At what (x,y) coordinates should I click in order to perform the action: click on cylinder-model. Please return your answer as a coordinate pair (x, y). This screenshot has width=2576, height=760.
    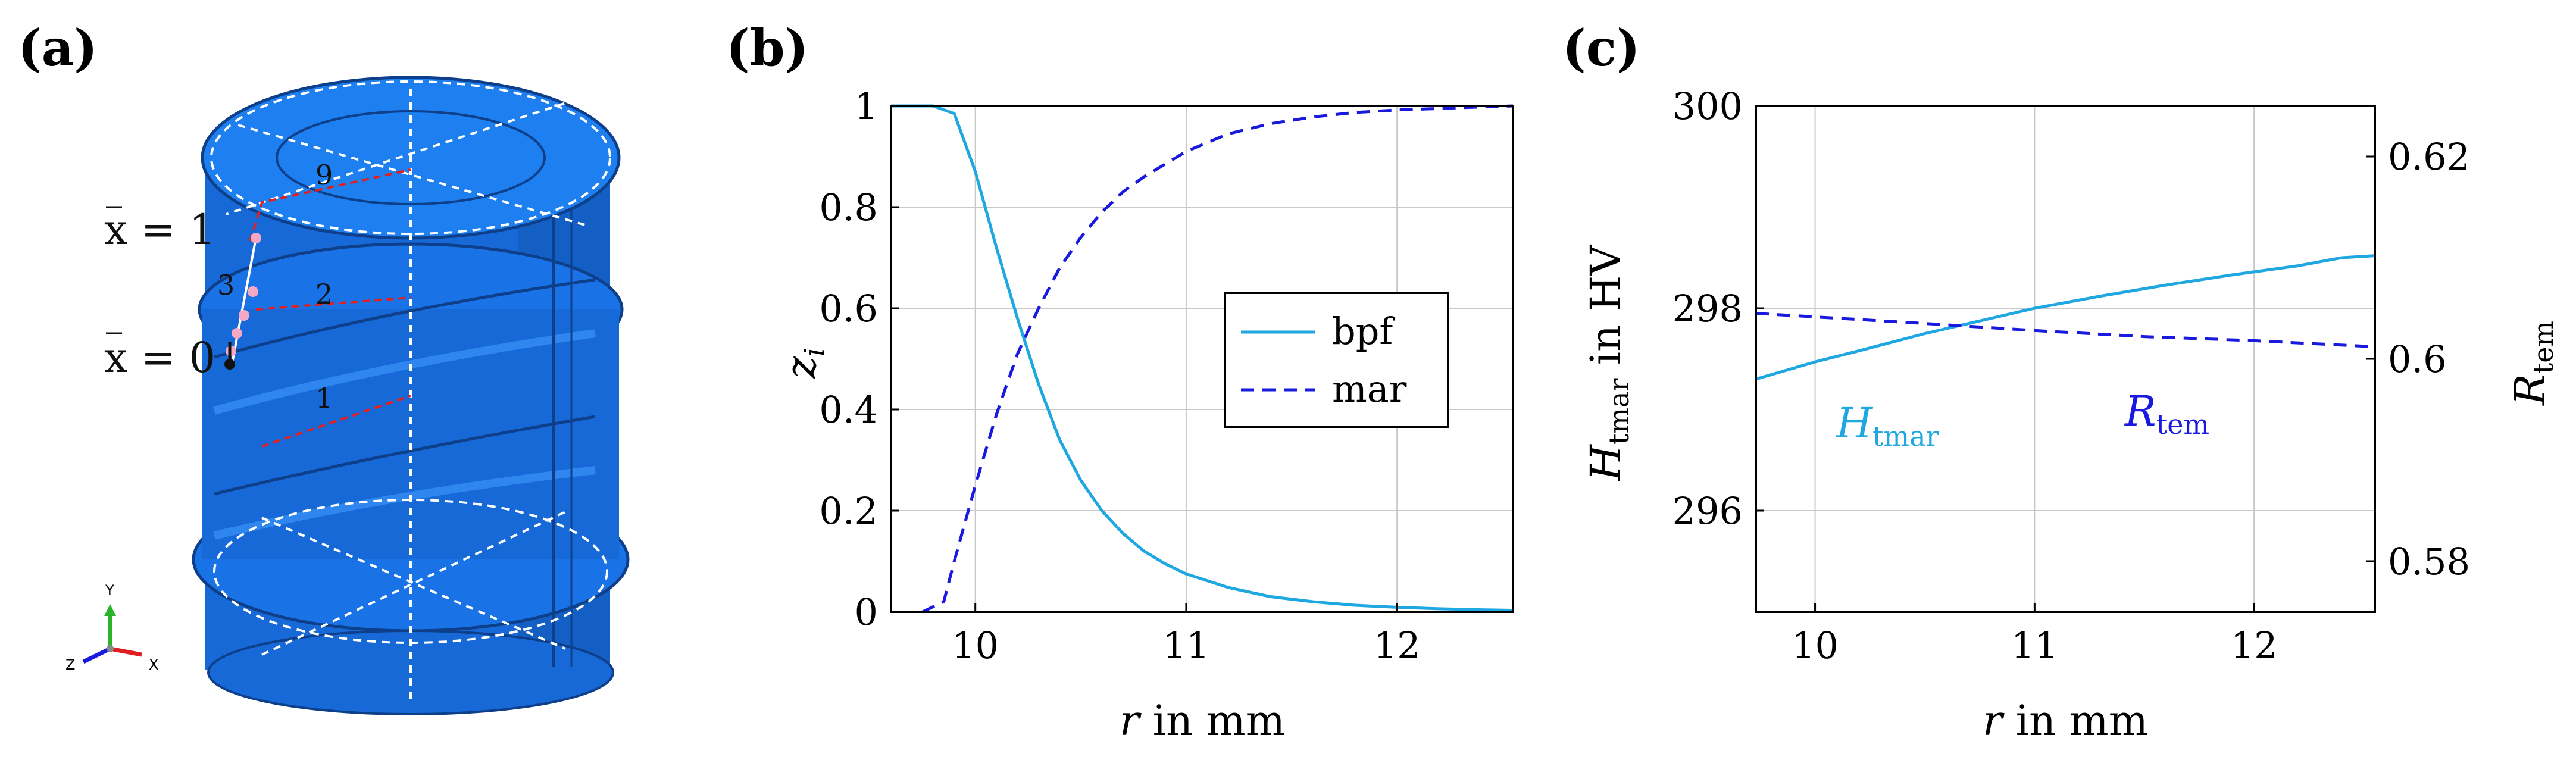
    Looking at the image, I should click on (411, 395).